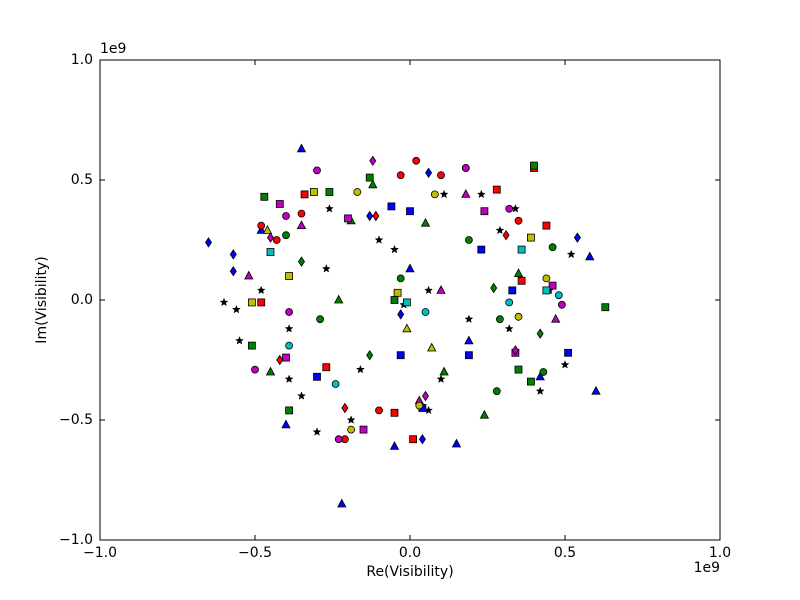 Image resolution: width=800 pixels, height=600 pixels. Describe the element at coordinates (707, 568) in the screenshot. I see `x-offset-label: 1e9` at that location.